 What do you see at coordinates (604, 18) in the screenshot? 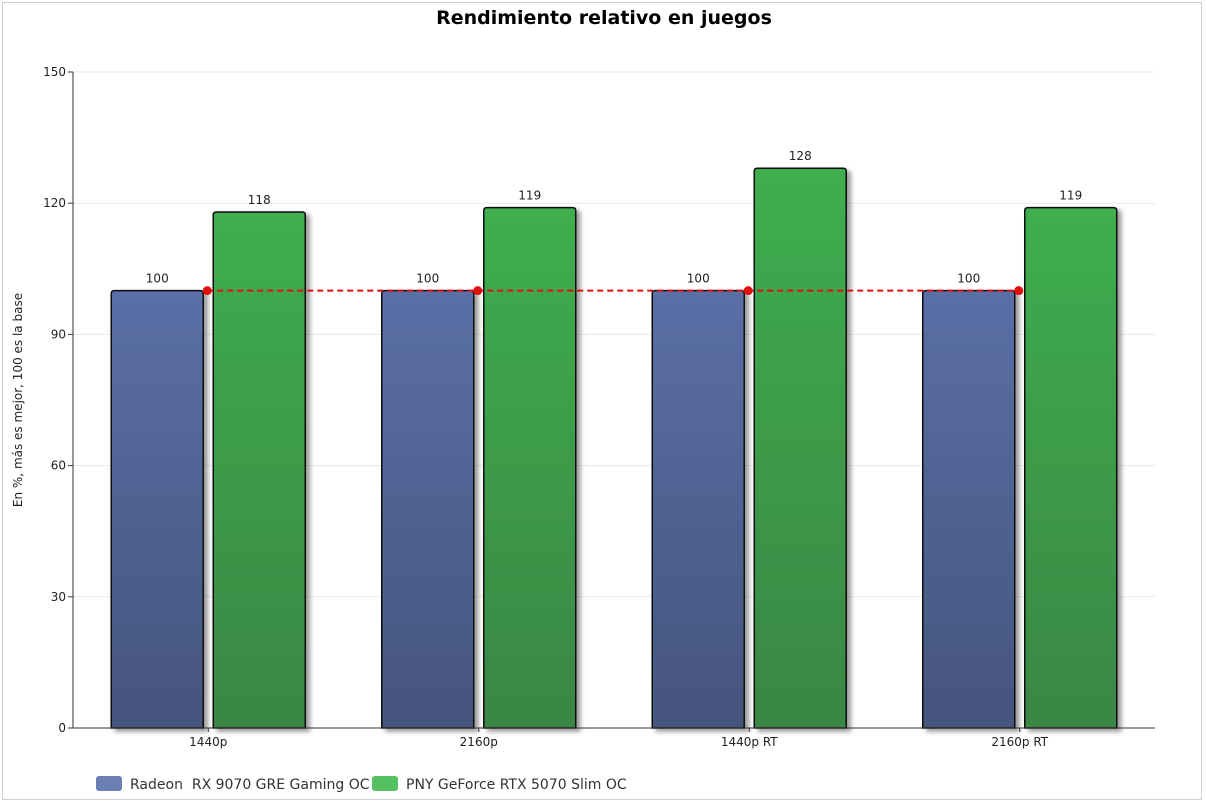
I see `chart-title: Rendimiento relativo en juegos` at bounding box center [604, 18].